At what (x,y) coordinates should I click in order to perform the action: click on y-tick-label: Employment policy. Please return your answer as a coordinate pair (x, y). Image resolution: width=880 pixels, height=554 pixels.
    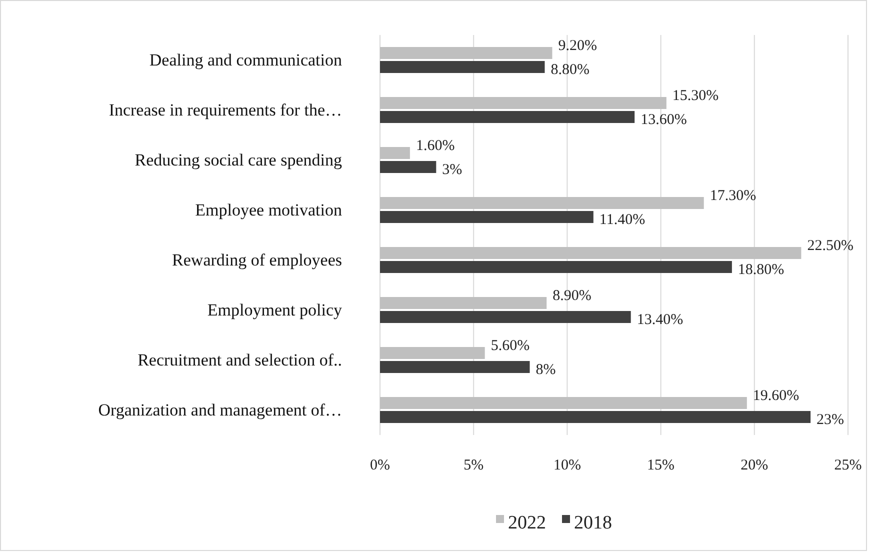
    Looking at the image, I should click on (274, 310).